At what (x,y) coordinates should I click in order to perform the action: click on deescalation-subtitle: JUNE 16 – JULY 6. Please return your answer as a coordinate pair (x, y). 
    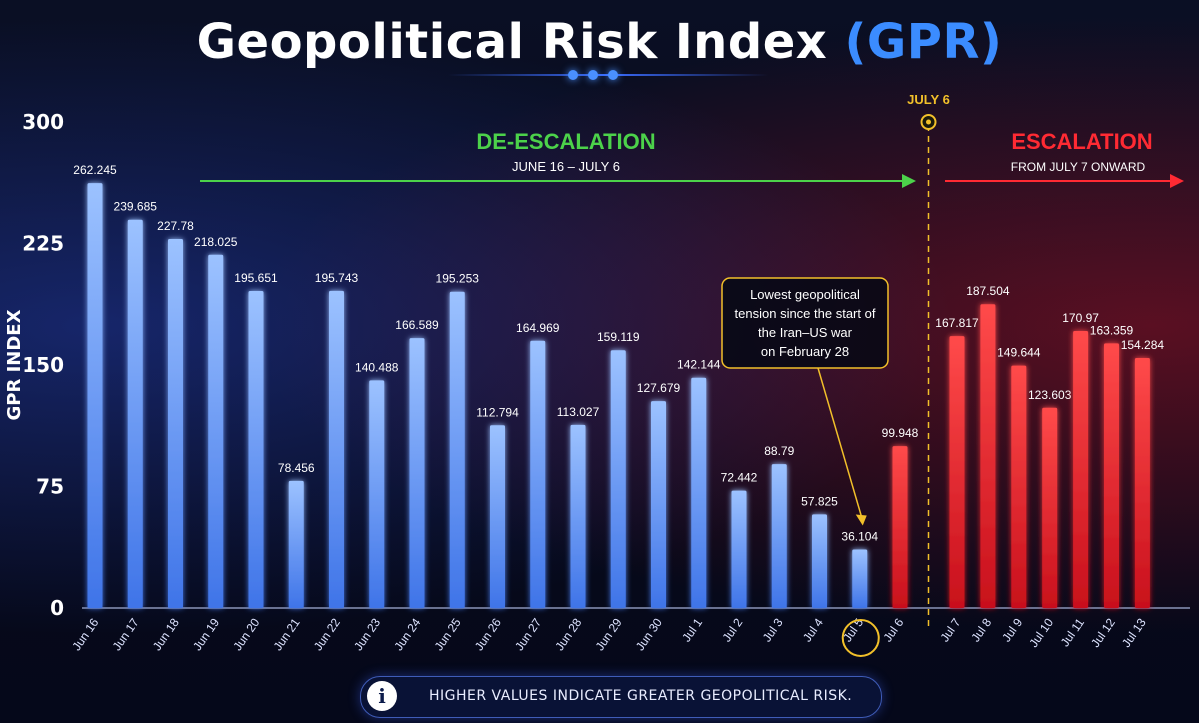
    Looking at the image, I should click on (566, 166).